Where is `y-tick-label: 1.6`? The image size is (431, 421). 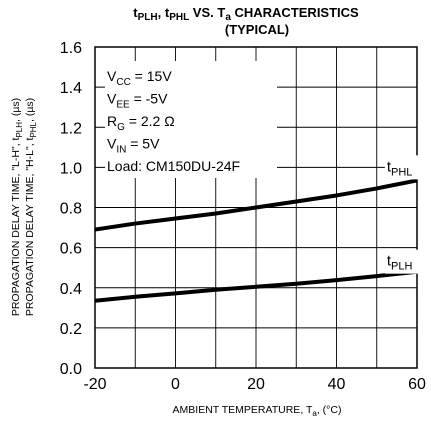
y-tick-label: 1.6 is located at coordinates (71, 48).